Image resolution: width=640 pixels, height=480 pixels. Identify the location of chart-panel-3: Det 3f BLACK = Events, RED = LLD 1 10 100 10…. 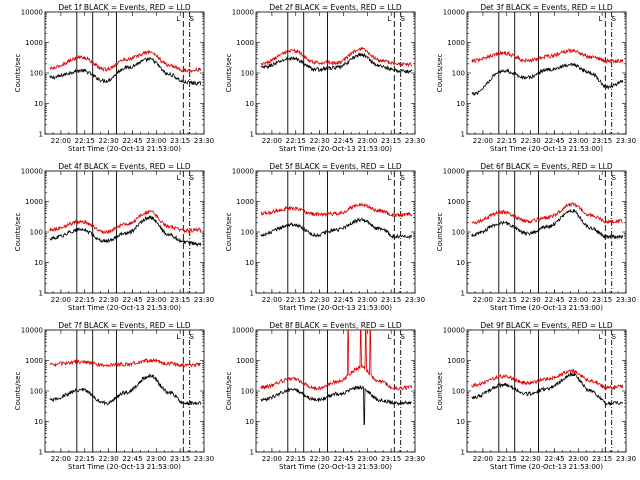
(536, 78).